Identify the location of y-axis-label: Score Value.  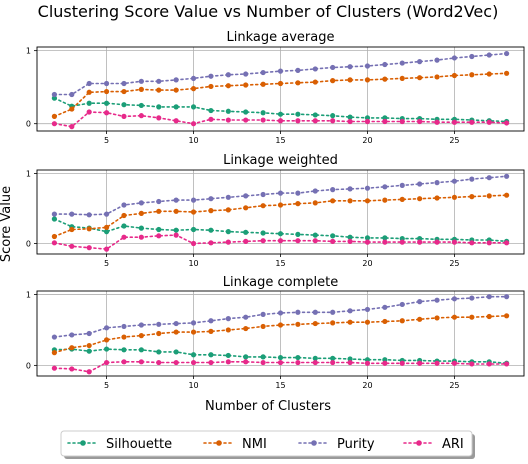
(7, 224).